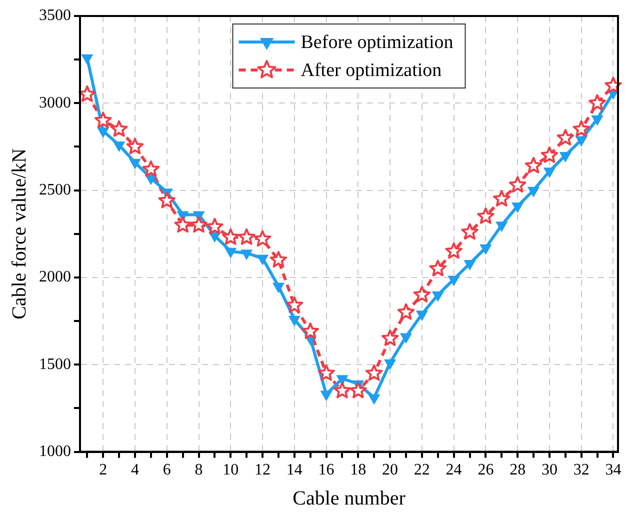 This screenshot has width=625, height=517. I want to click on y-tick-label: 2500, so click(55, 190).